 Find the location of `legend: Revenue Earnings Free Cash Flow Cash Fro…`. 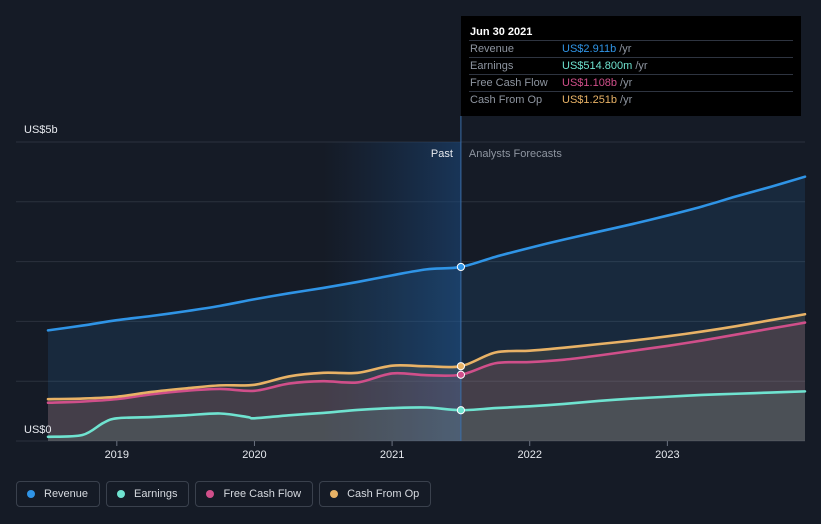

legend: Revenue Earnings Free Cash Flow Cash Fro… is located at coordinates (224, 494).